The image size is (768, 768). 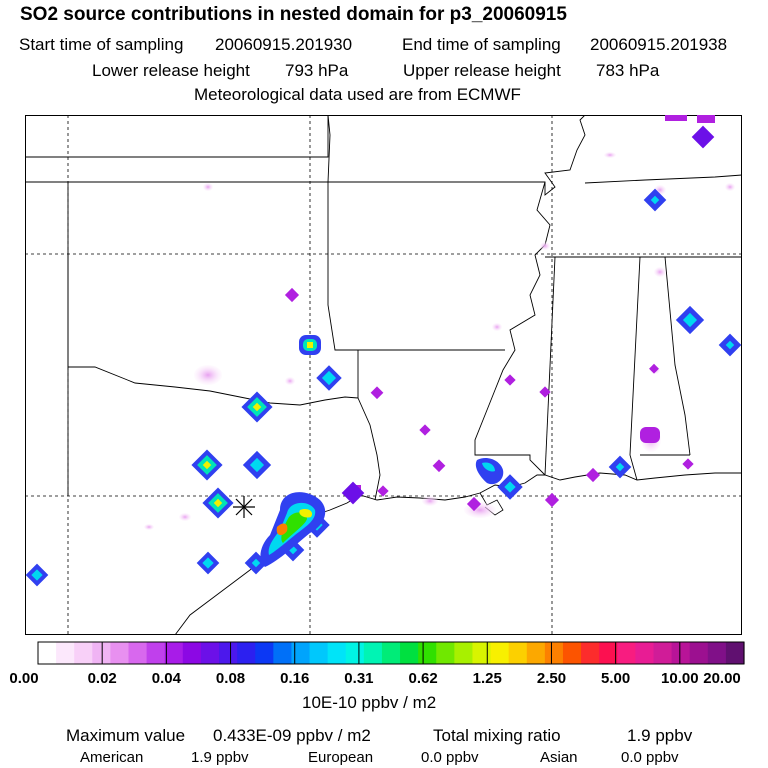 I want to click on colorbar-tick-label: 0.31, so click(x=359, y=678).